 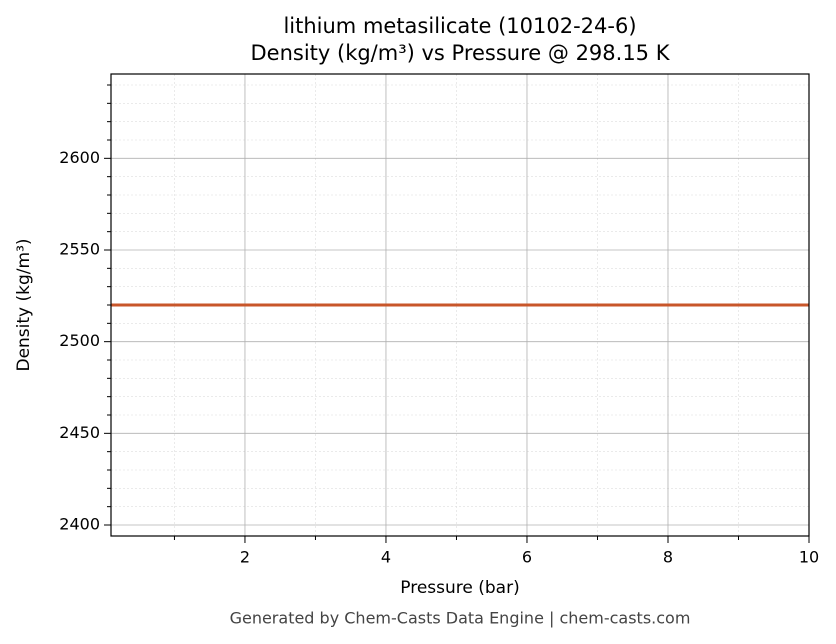 What do you see at coordinates (527, 557) in the screenshot?
I see `x-tick-label: 6` at bounding box center [527, 557].